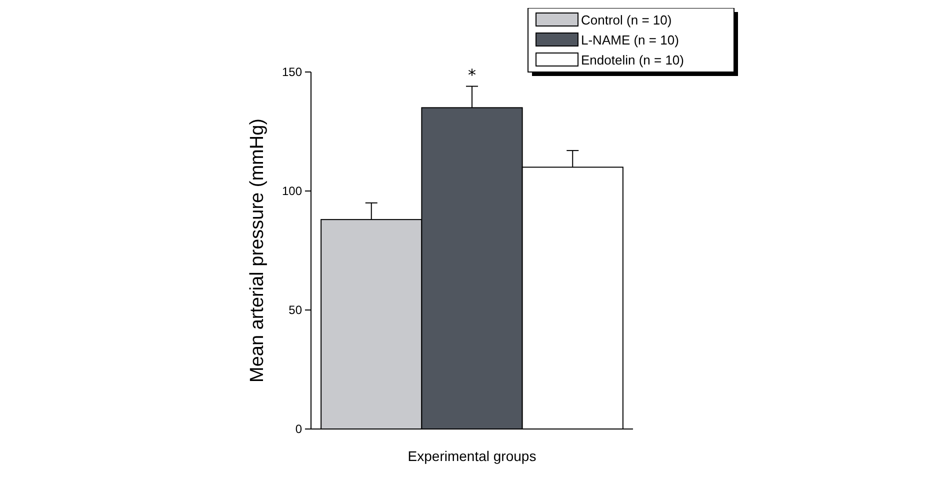 The width and height of the screenshot is (944, 484). What do you see at coordinates (257, 250) in the screenshot?
I see `y-axis-title: Mean arterial pressure (mmHg)` at bounding box center [257, 250].